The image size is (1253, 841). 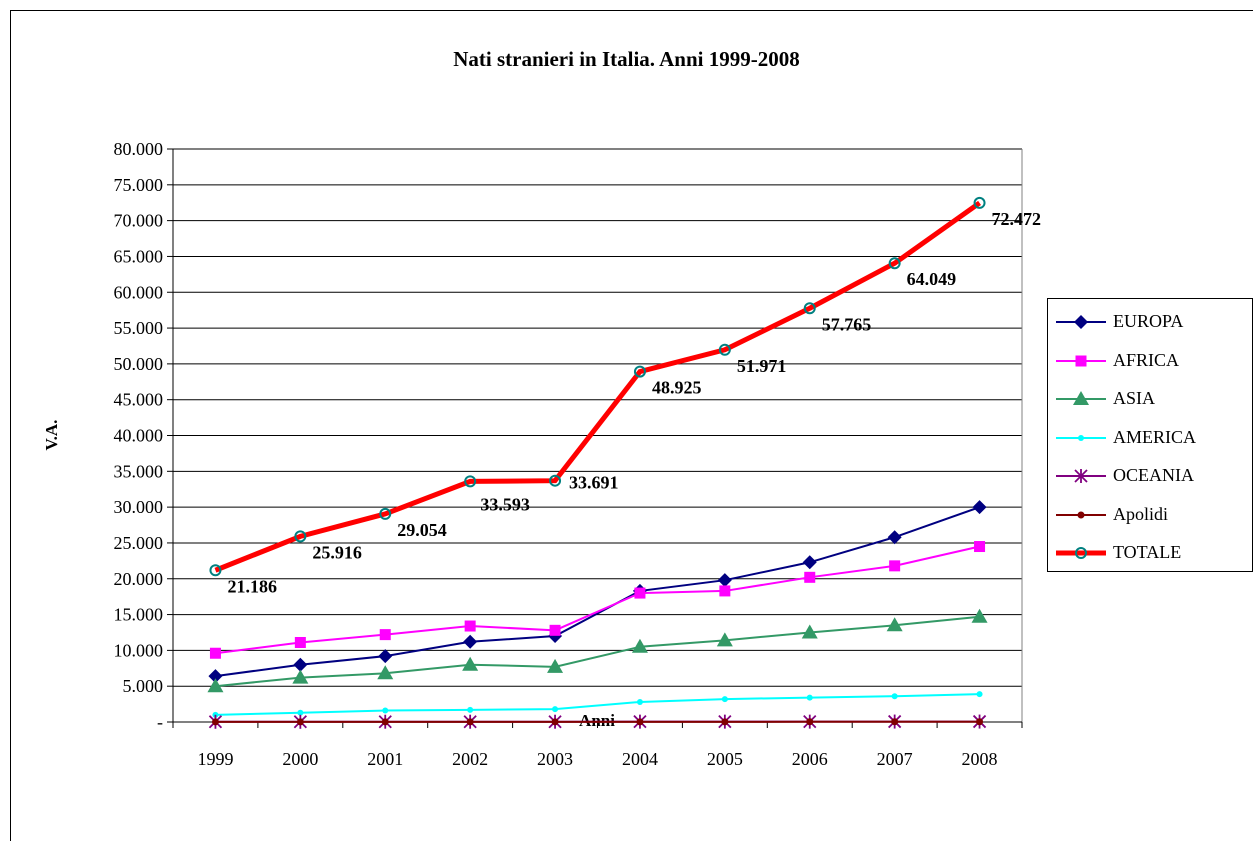 What do you see at coordinates (422, 530) in the screenshot?
I see `data-label-totale: 29.054` at bounding box center [422, 530].